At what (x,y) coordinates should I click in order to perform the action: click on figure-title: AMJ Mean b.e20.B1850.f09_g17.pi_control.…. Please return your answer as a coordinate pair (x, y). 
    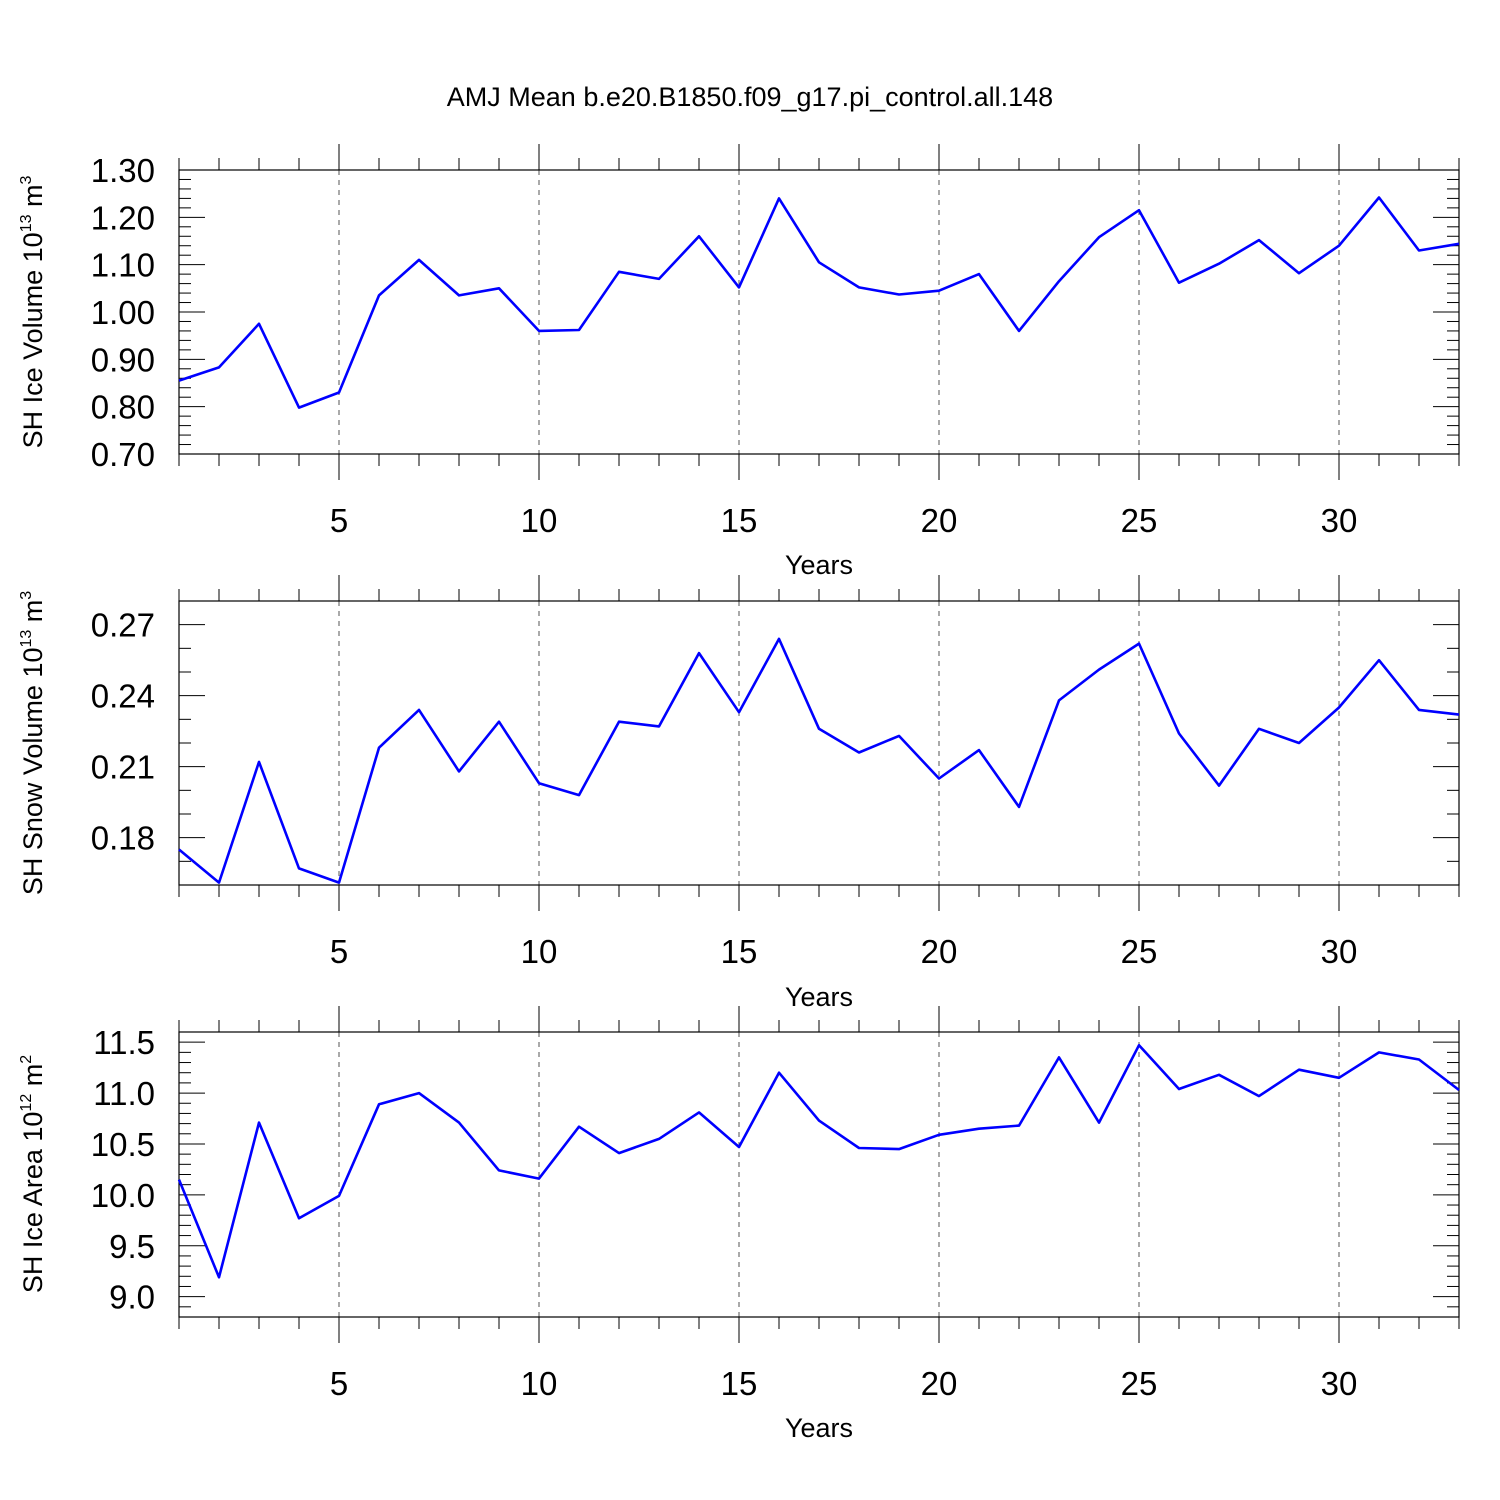
    Looking at the image, I should click on (750, 97).